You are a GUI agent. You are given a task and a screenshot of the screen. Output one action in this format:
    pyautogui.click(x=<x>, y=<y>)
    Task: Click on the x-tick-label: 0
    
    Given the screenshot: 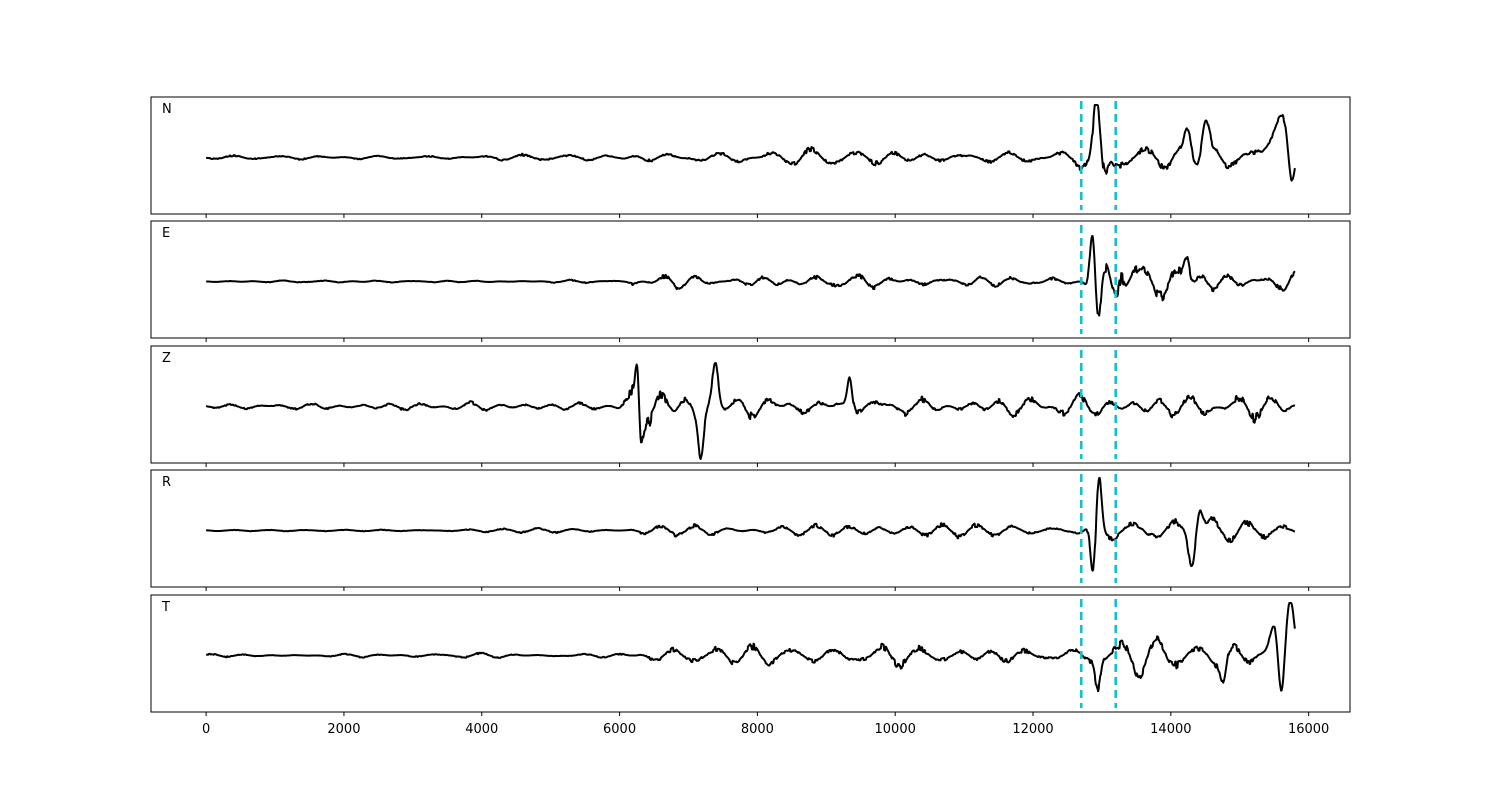 What is the action you would take?
    pyautogui.click(x=206, y=729)
    